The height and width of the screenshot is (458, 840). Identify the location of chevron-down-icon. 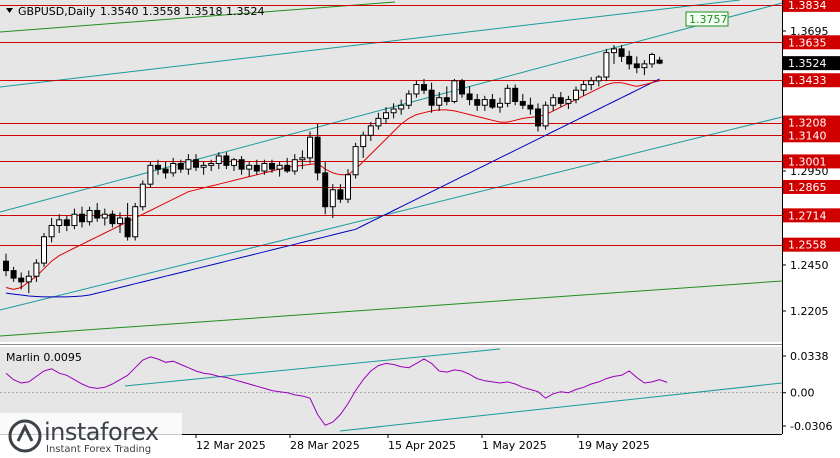
(9, 10).